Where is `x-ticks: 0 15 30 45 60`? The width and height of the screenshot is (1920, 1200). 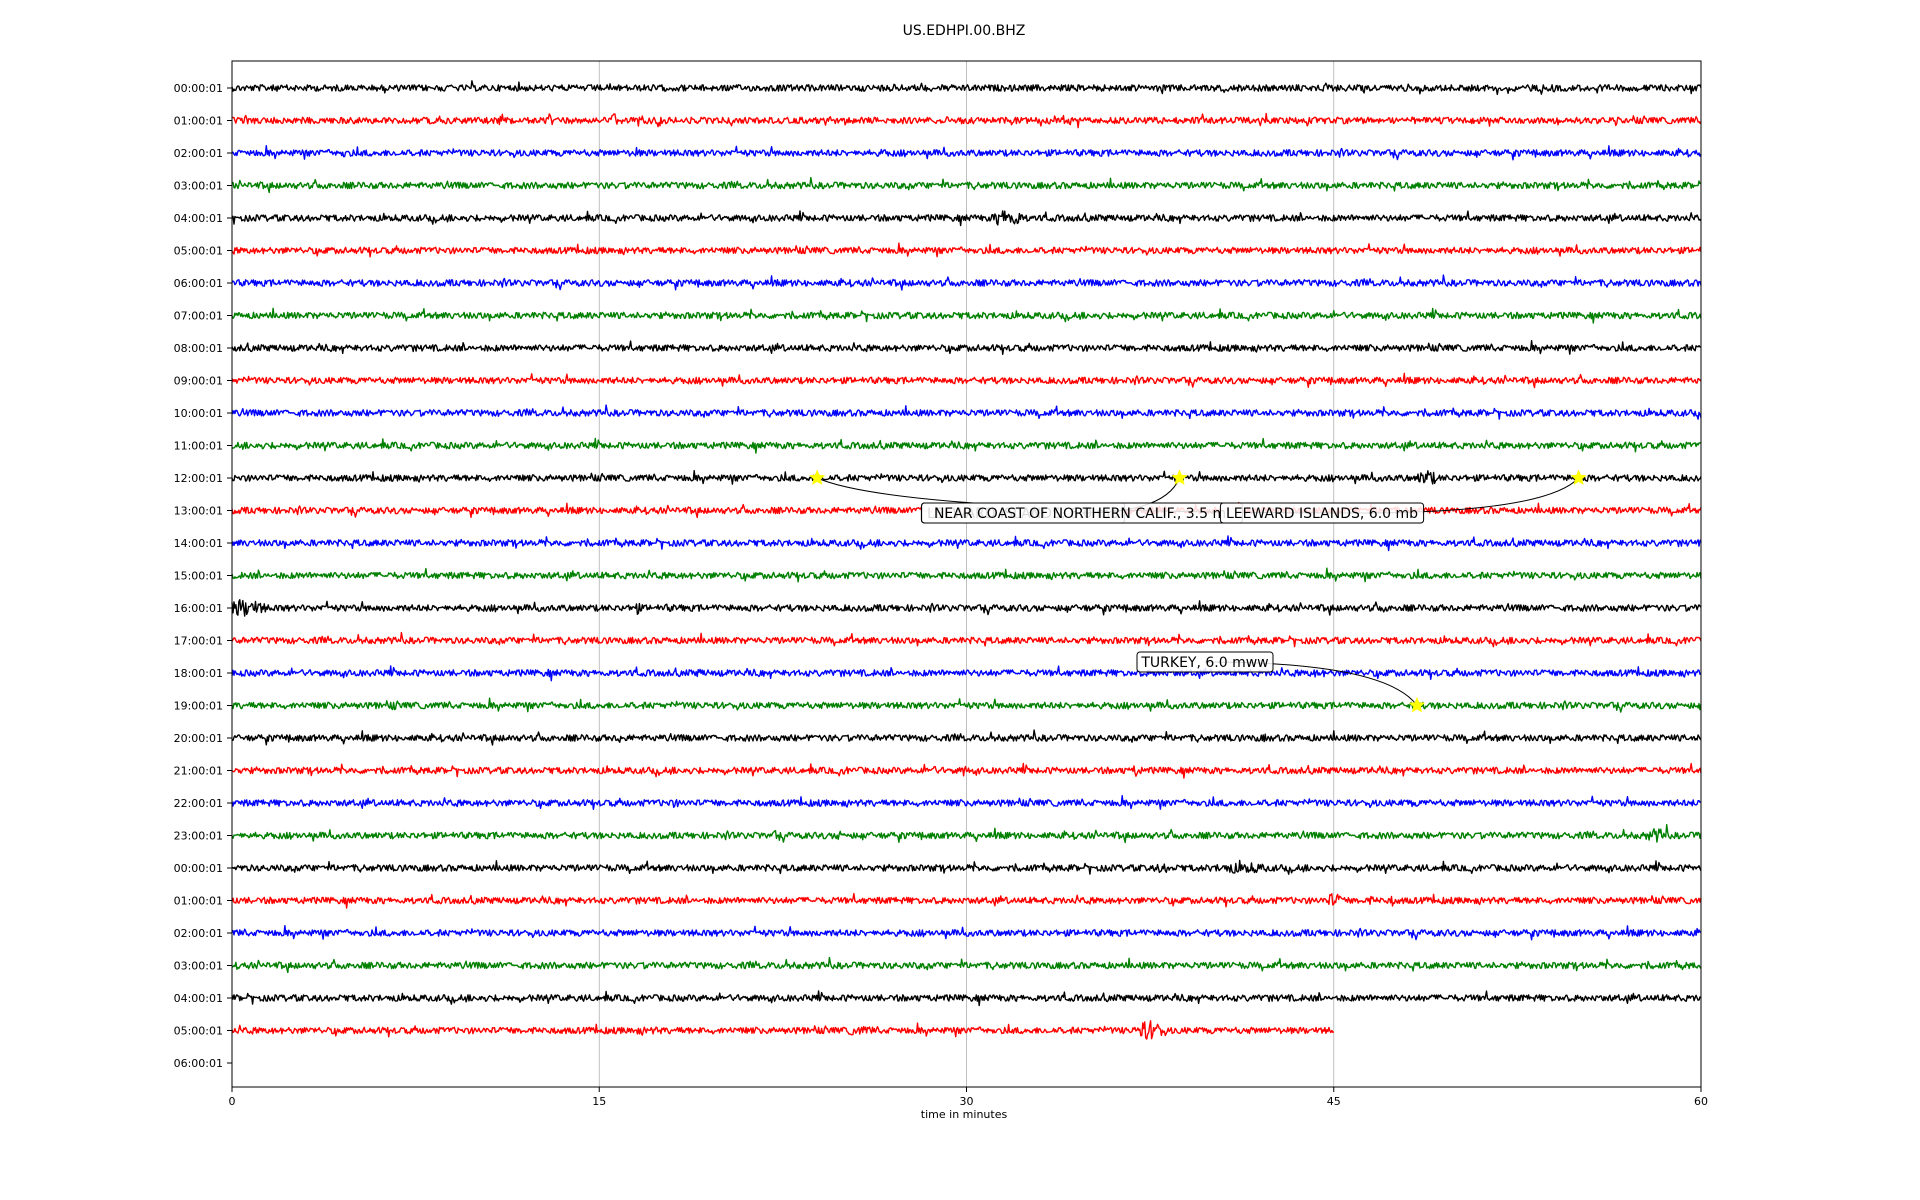 x-ticks: 0 15 30 45 60 is located at coordinates (968, 1097).